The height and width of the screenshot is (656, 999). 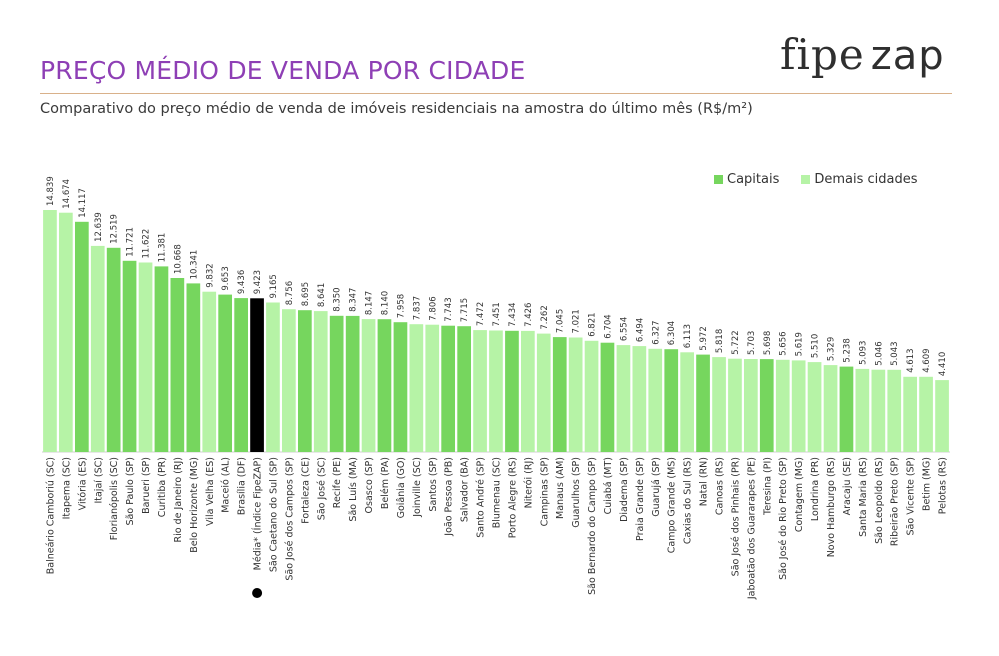 I want to click on value-label: 5.329, so click(x=832, y=349).